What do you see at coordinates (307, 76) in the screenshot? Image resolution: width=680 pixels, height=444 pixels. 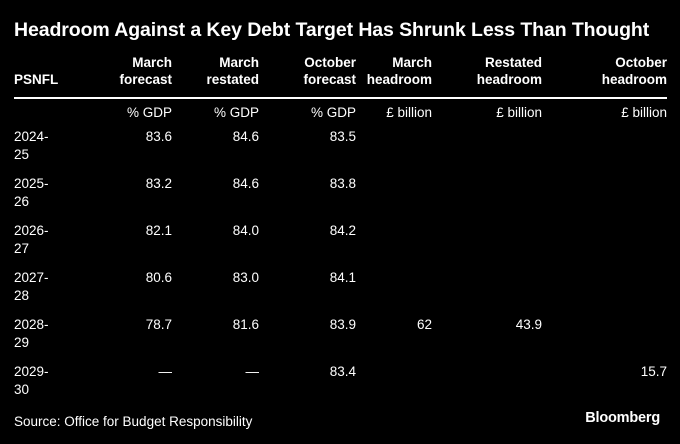 I see `col-header-october-forecast: October forecast` at bounding box center [307, 76].